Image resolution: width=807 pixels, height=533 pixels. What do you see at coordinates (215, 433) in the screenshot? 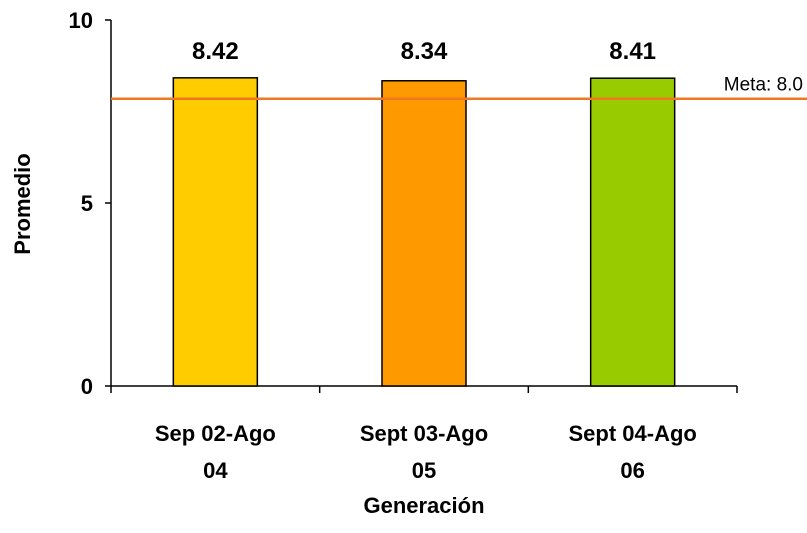
I see `x-category-label: Sep 02-Ago` at bounding box center [215, 433].